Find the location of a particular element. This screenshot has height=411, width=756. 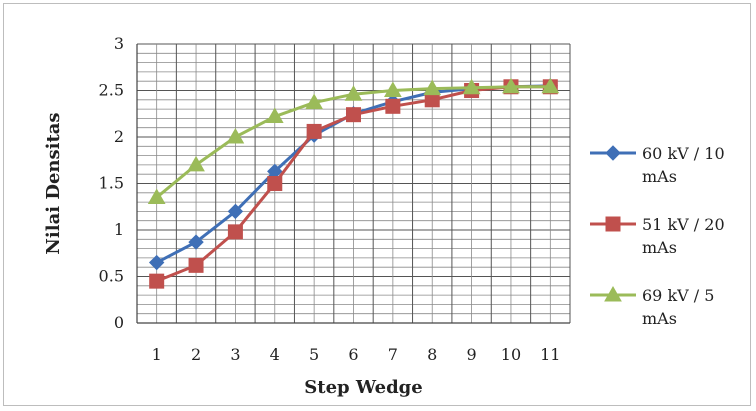

x-tick-label: 1 is located at coordinates (157, 354).